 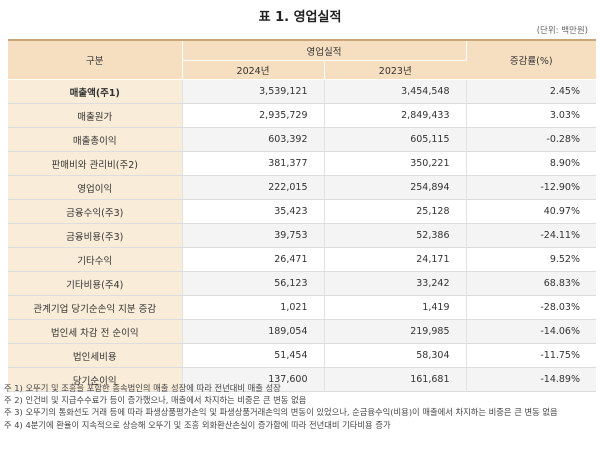 I want to click on unit-label: (단위: 백만원), so click(x=562, y=31).